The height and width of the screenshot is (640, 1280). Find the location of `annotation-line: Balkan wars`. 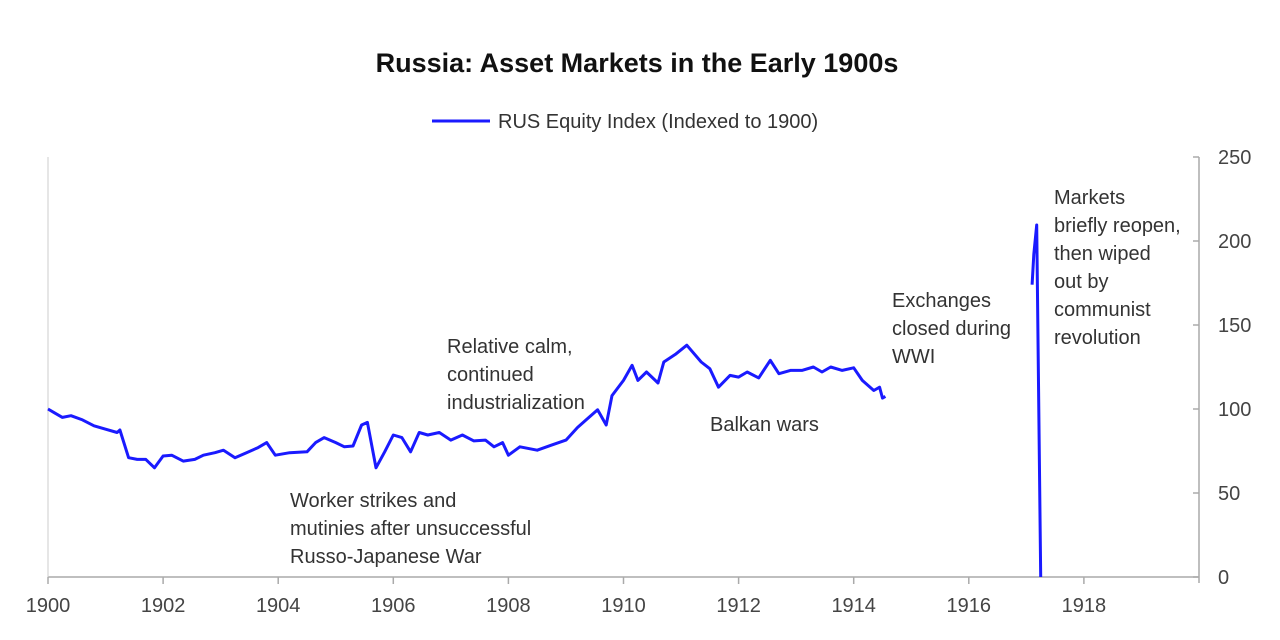

annotation-line: Balkan wars is located at coordinates (764, 425).